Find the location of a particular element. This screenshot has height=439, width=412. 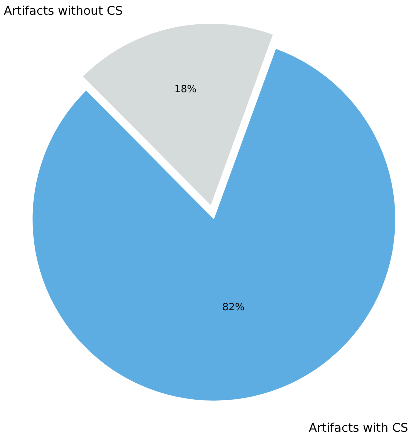

slice-label: Artifacts with CS is located at coordinates (358, 428).